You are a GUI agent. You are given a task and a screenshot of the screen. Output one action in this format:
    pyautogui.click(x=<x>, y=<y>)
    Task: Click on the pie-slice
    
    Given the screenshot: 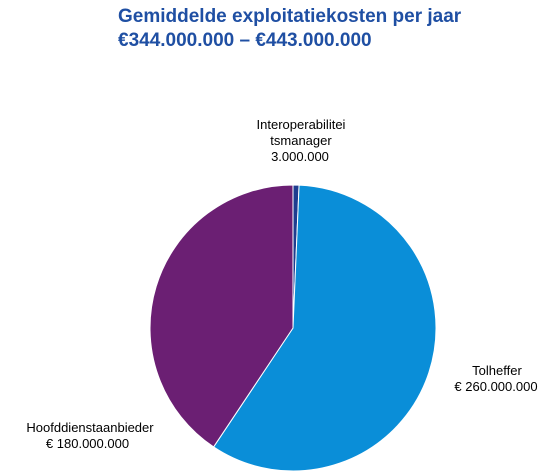 What is the action you would take?
    pyautogui.click(x=221, y=316)
    